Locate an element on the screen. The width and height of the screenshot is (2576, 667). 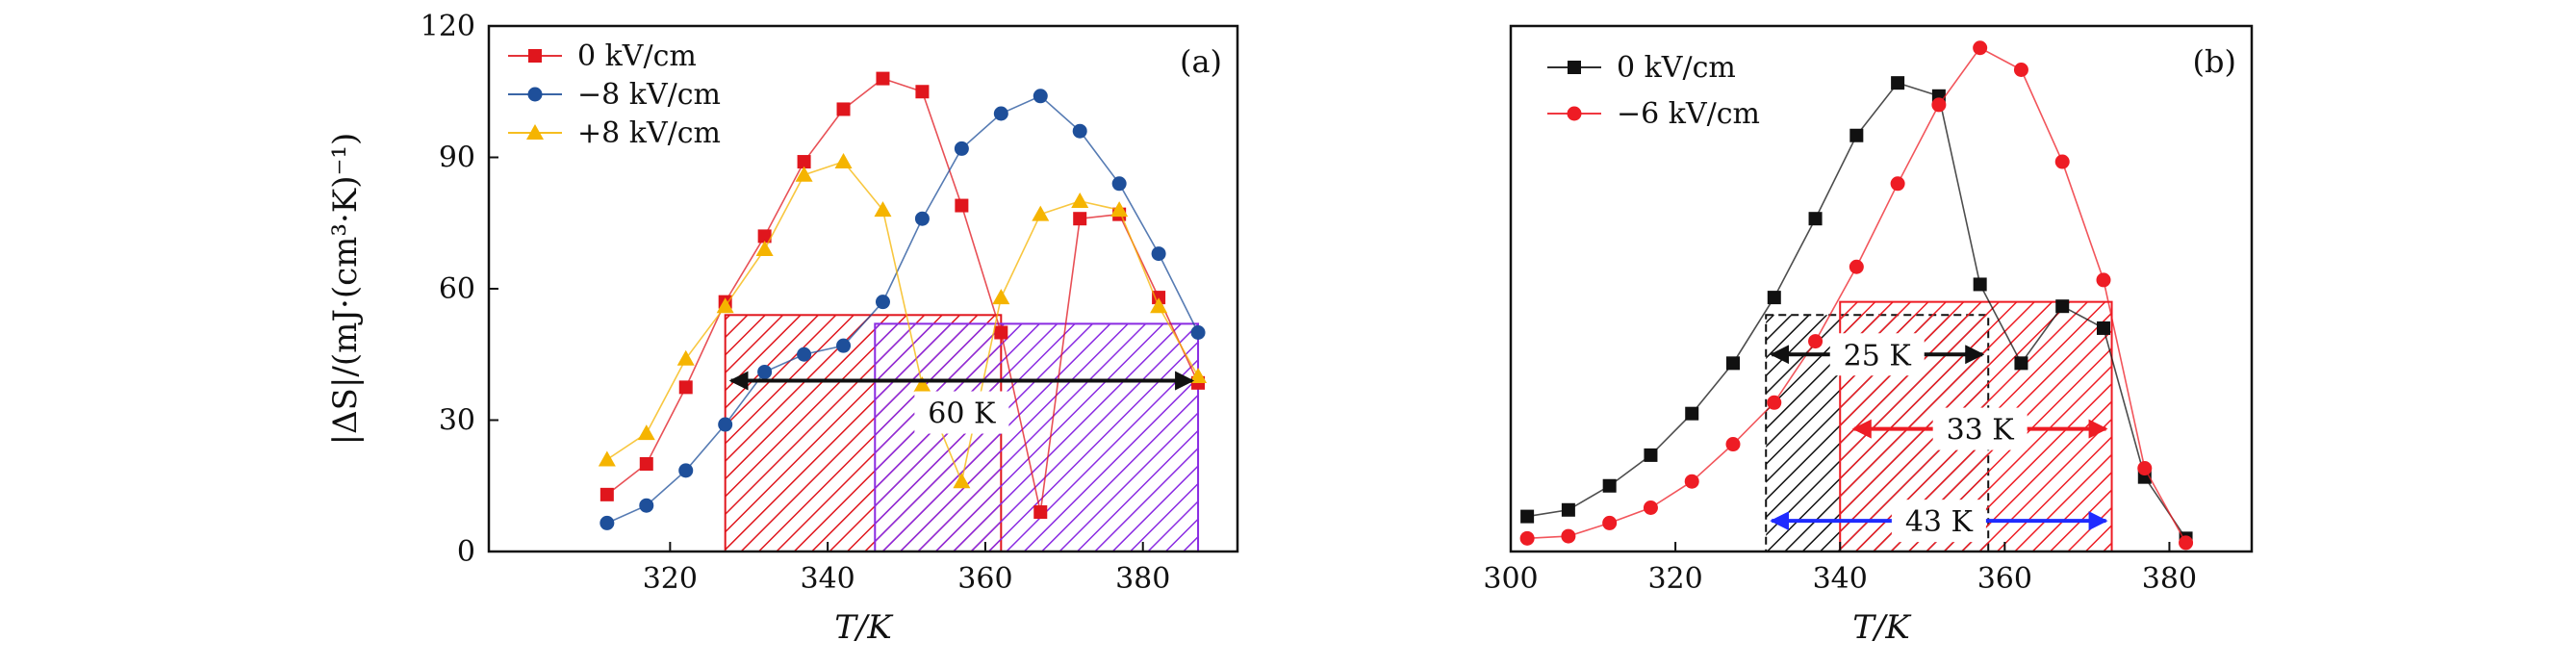
legend-item: −8 kV/cm is located at coordinates (614, 95).